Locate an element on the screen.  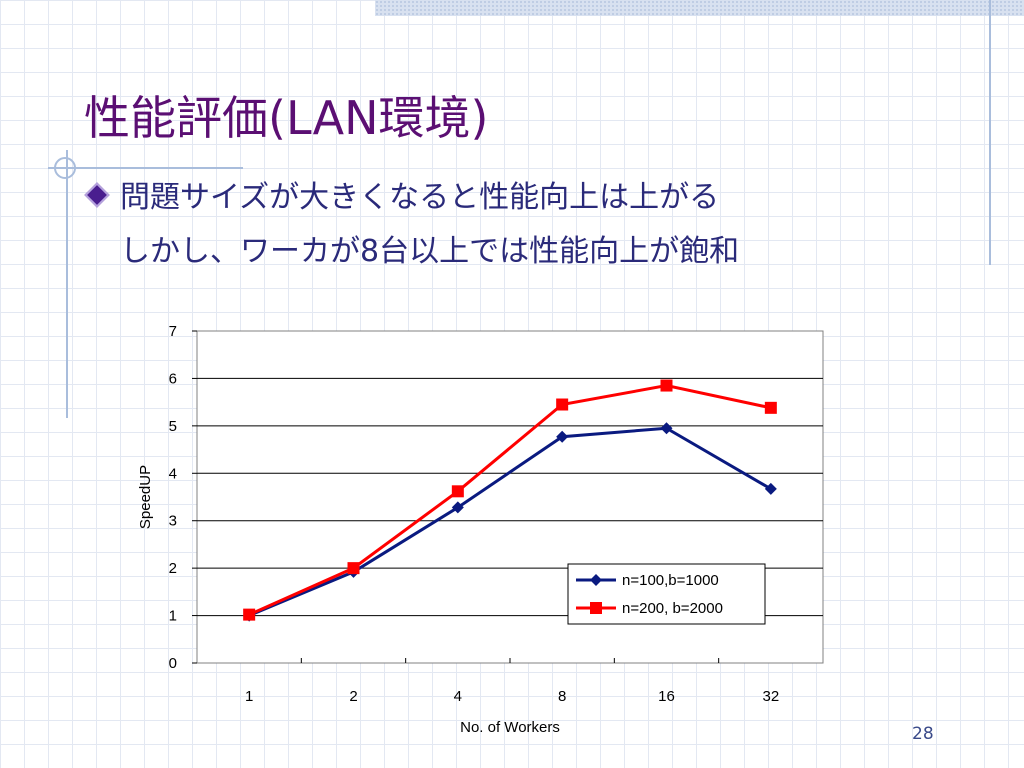
slide-title: 性能評価(LAN環境) is located at coordinates (286, 118).